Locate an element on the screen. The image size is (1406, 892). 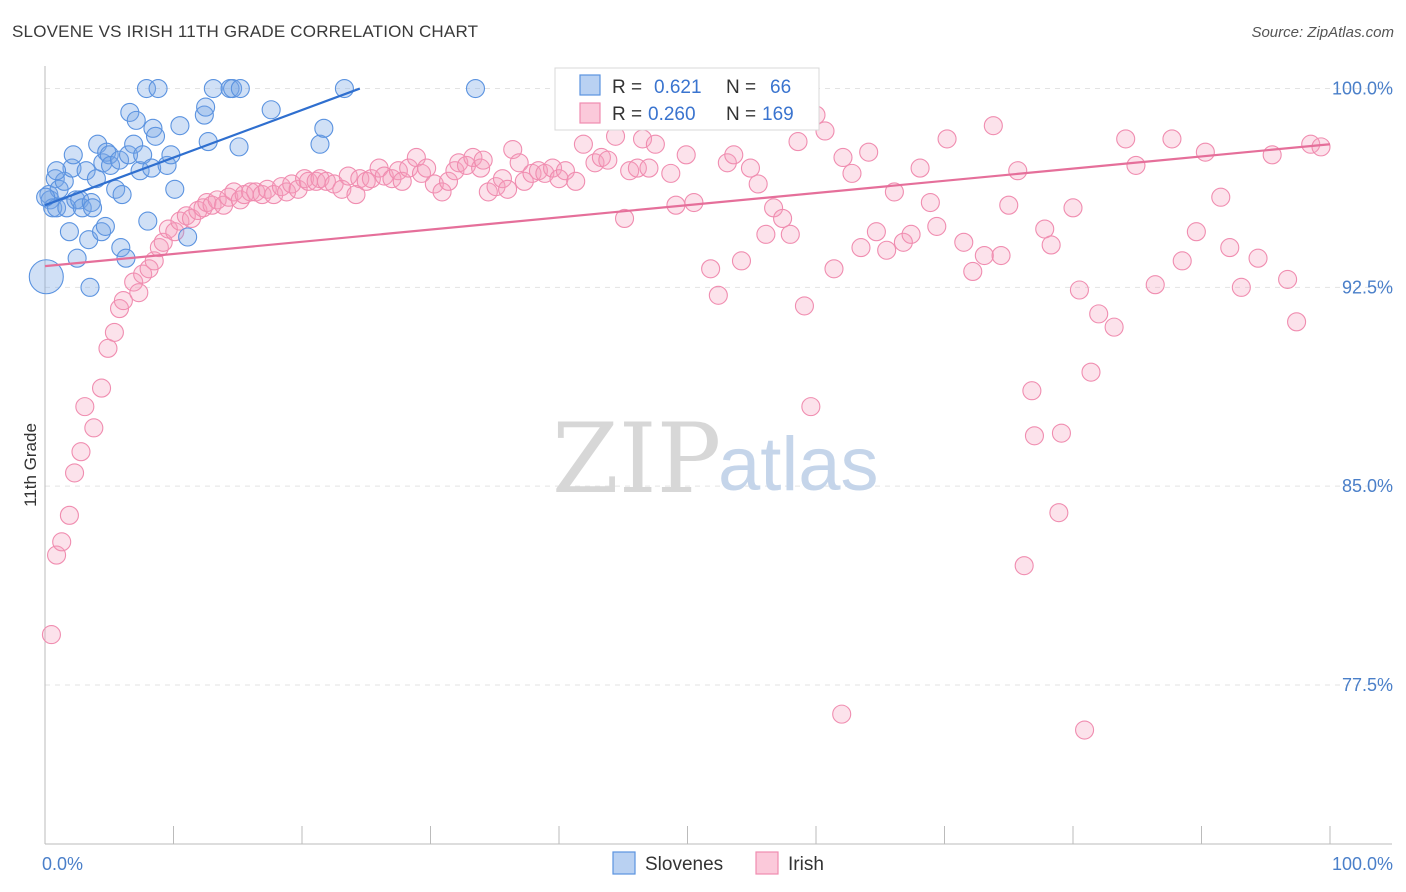
top-legend: R = 0.621 N = 66 R = 0.260 N = 169 is located at coordinates (687, 99).